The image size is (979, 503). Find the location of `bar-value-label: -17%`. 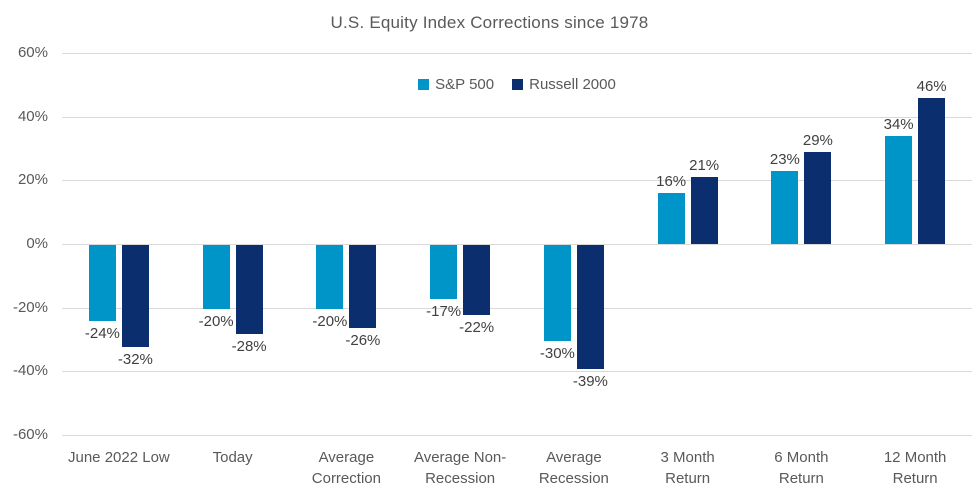

bar-value-label: -17% is located at coordinates (444, 312).